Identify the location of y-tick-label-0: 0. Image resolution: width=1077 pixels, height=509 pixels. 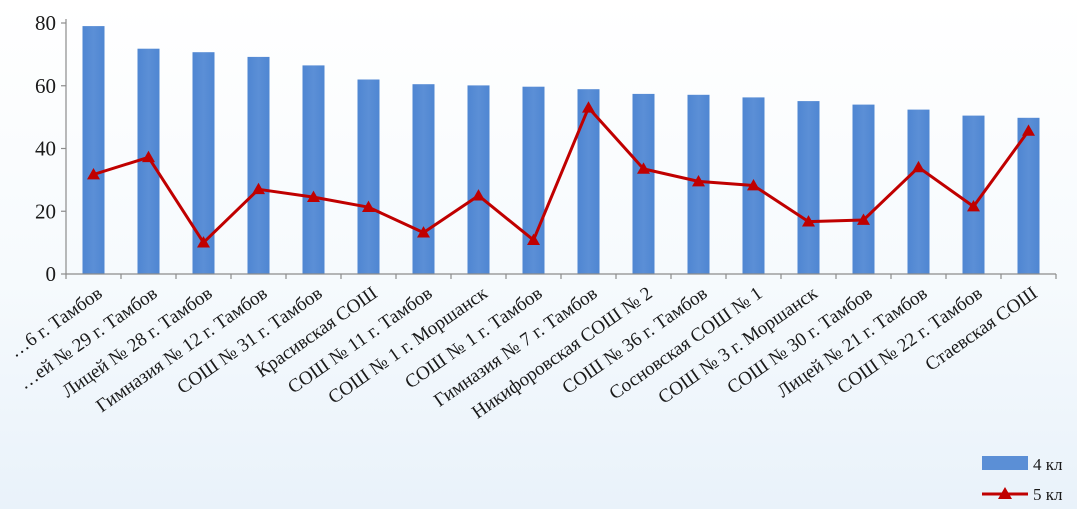
(51, 274).